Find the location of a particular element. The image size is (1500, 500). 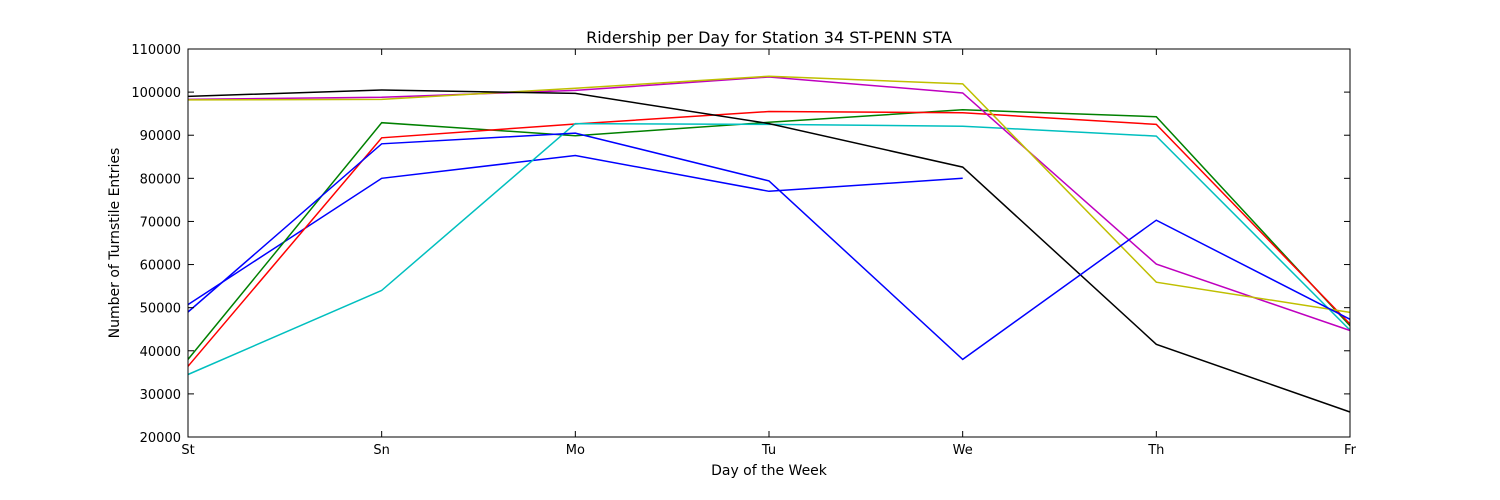

x-tick-label: We is located at coordinates (963, 450).